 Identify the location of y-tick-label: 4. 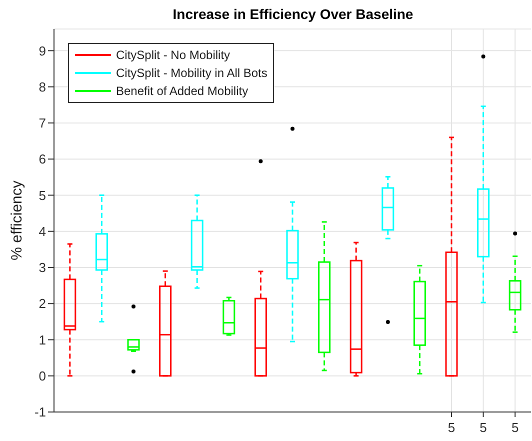
(42, 231).